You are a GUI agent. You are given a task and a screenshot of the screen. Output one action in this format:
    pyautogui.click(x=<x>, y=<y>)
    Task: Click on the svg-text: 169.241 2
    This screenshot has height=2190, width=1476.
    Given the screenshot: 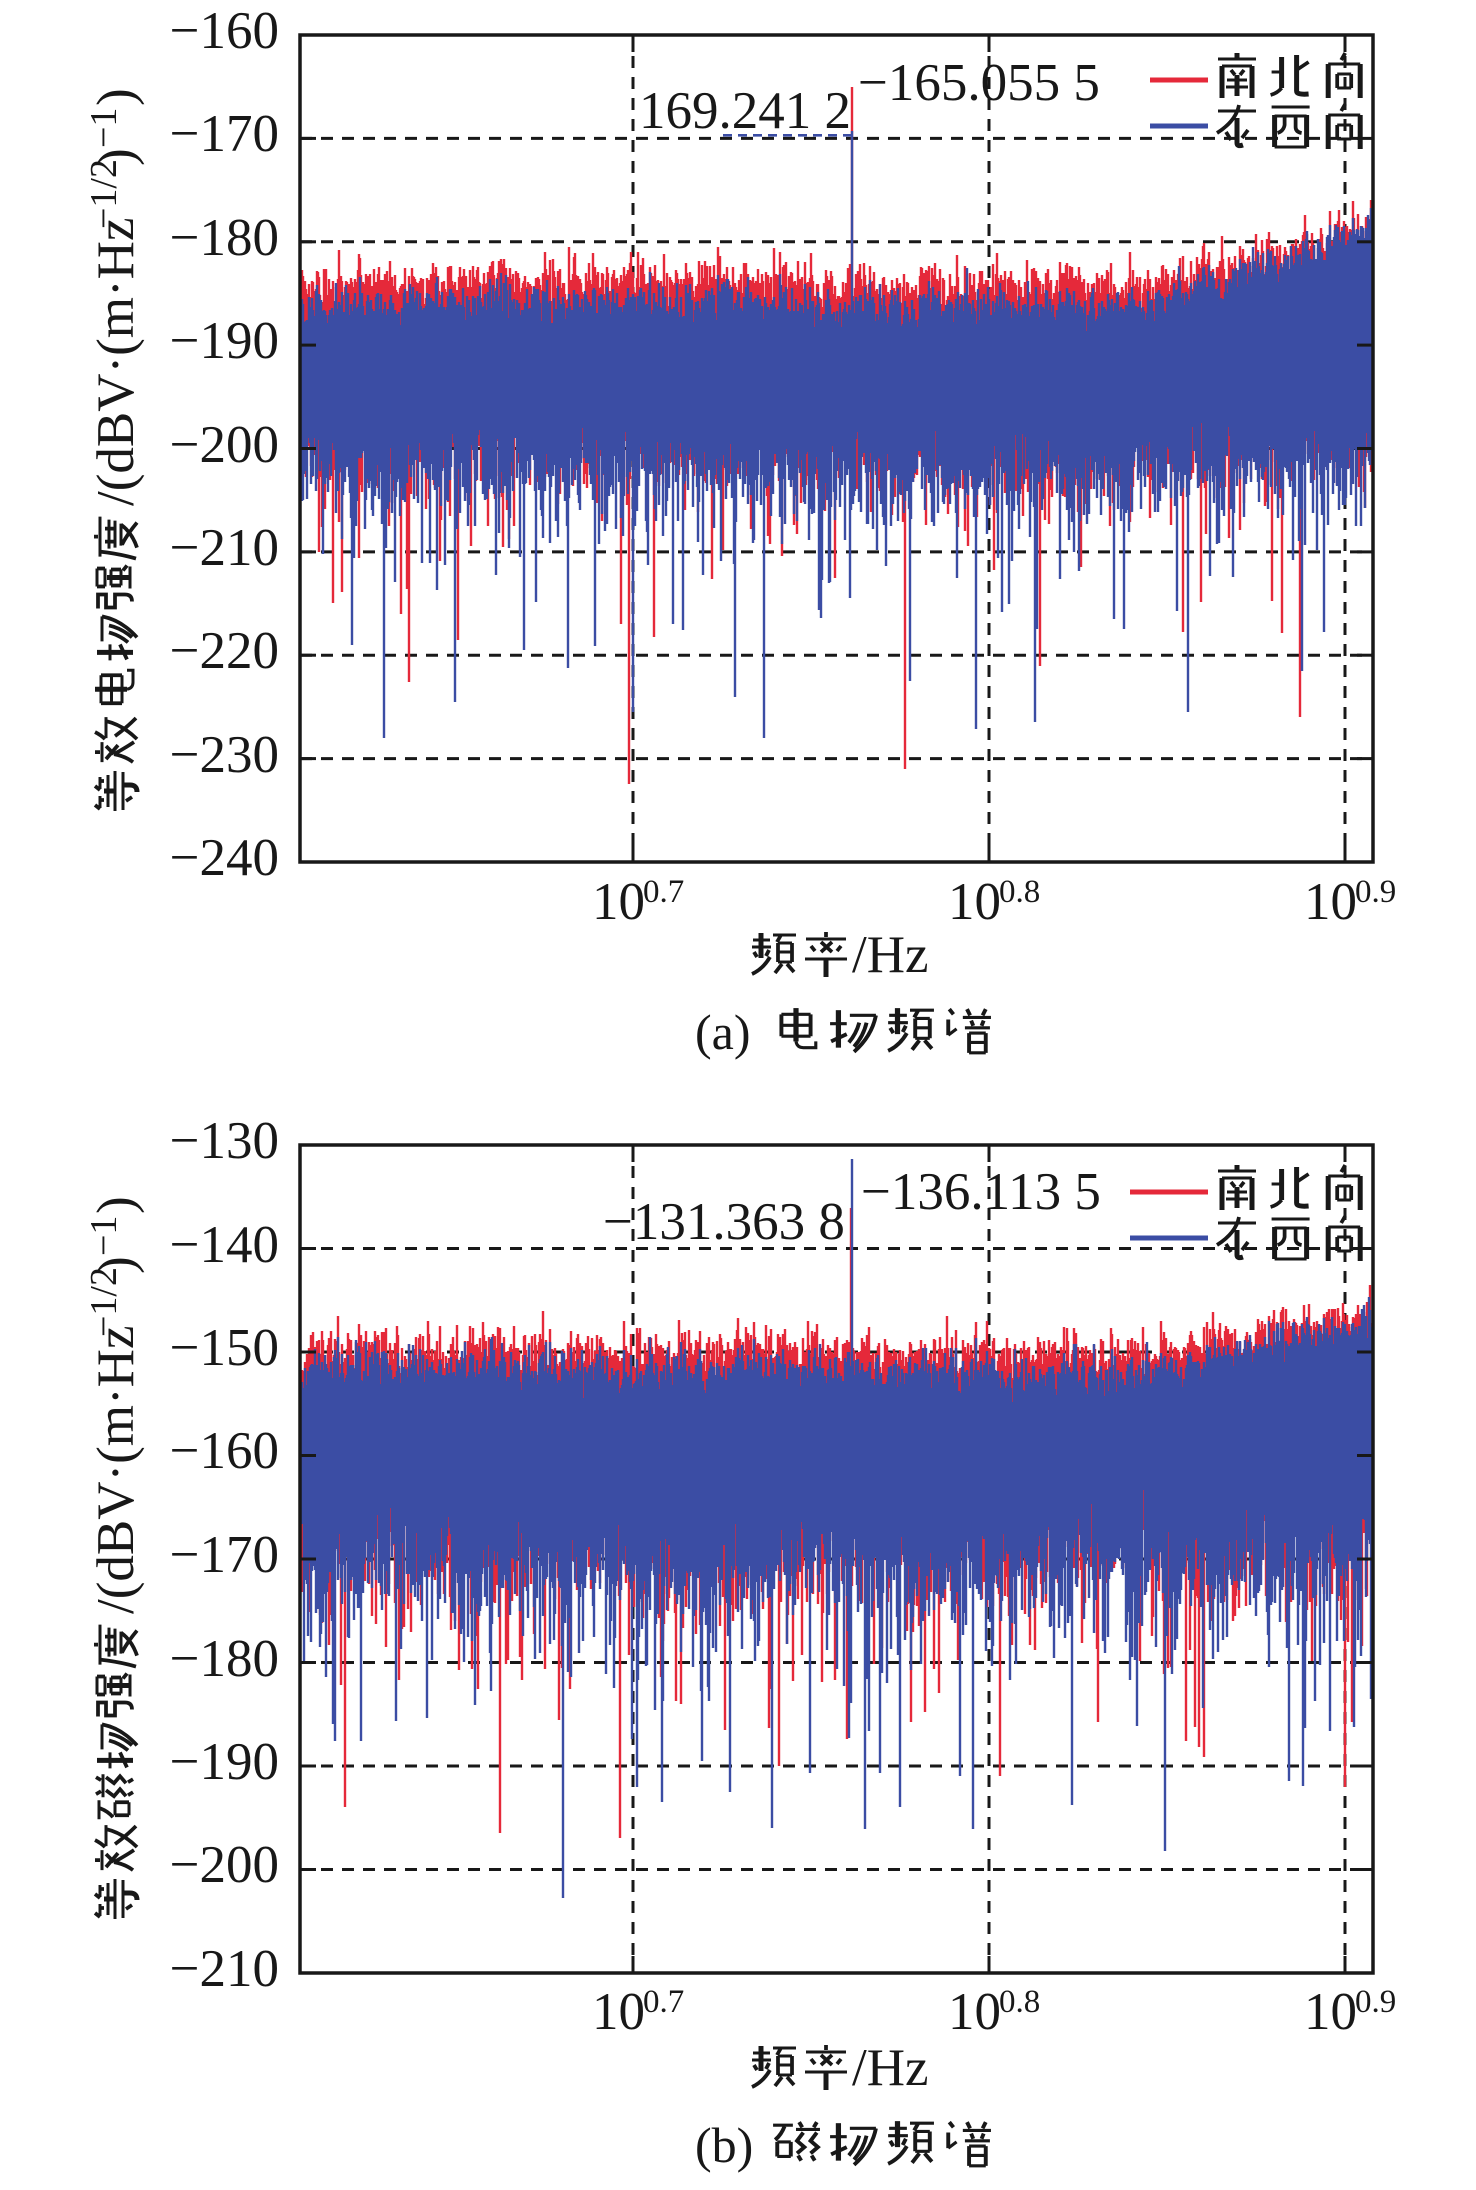 What is the action you would take?
    pyautogui.click(x=745, y=111)
    